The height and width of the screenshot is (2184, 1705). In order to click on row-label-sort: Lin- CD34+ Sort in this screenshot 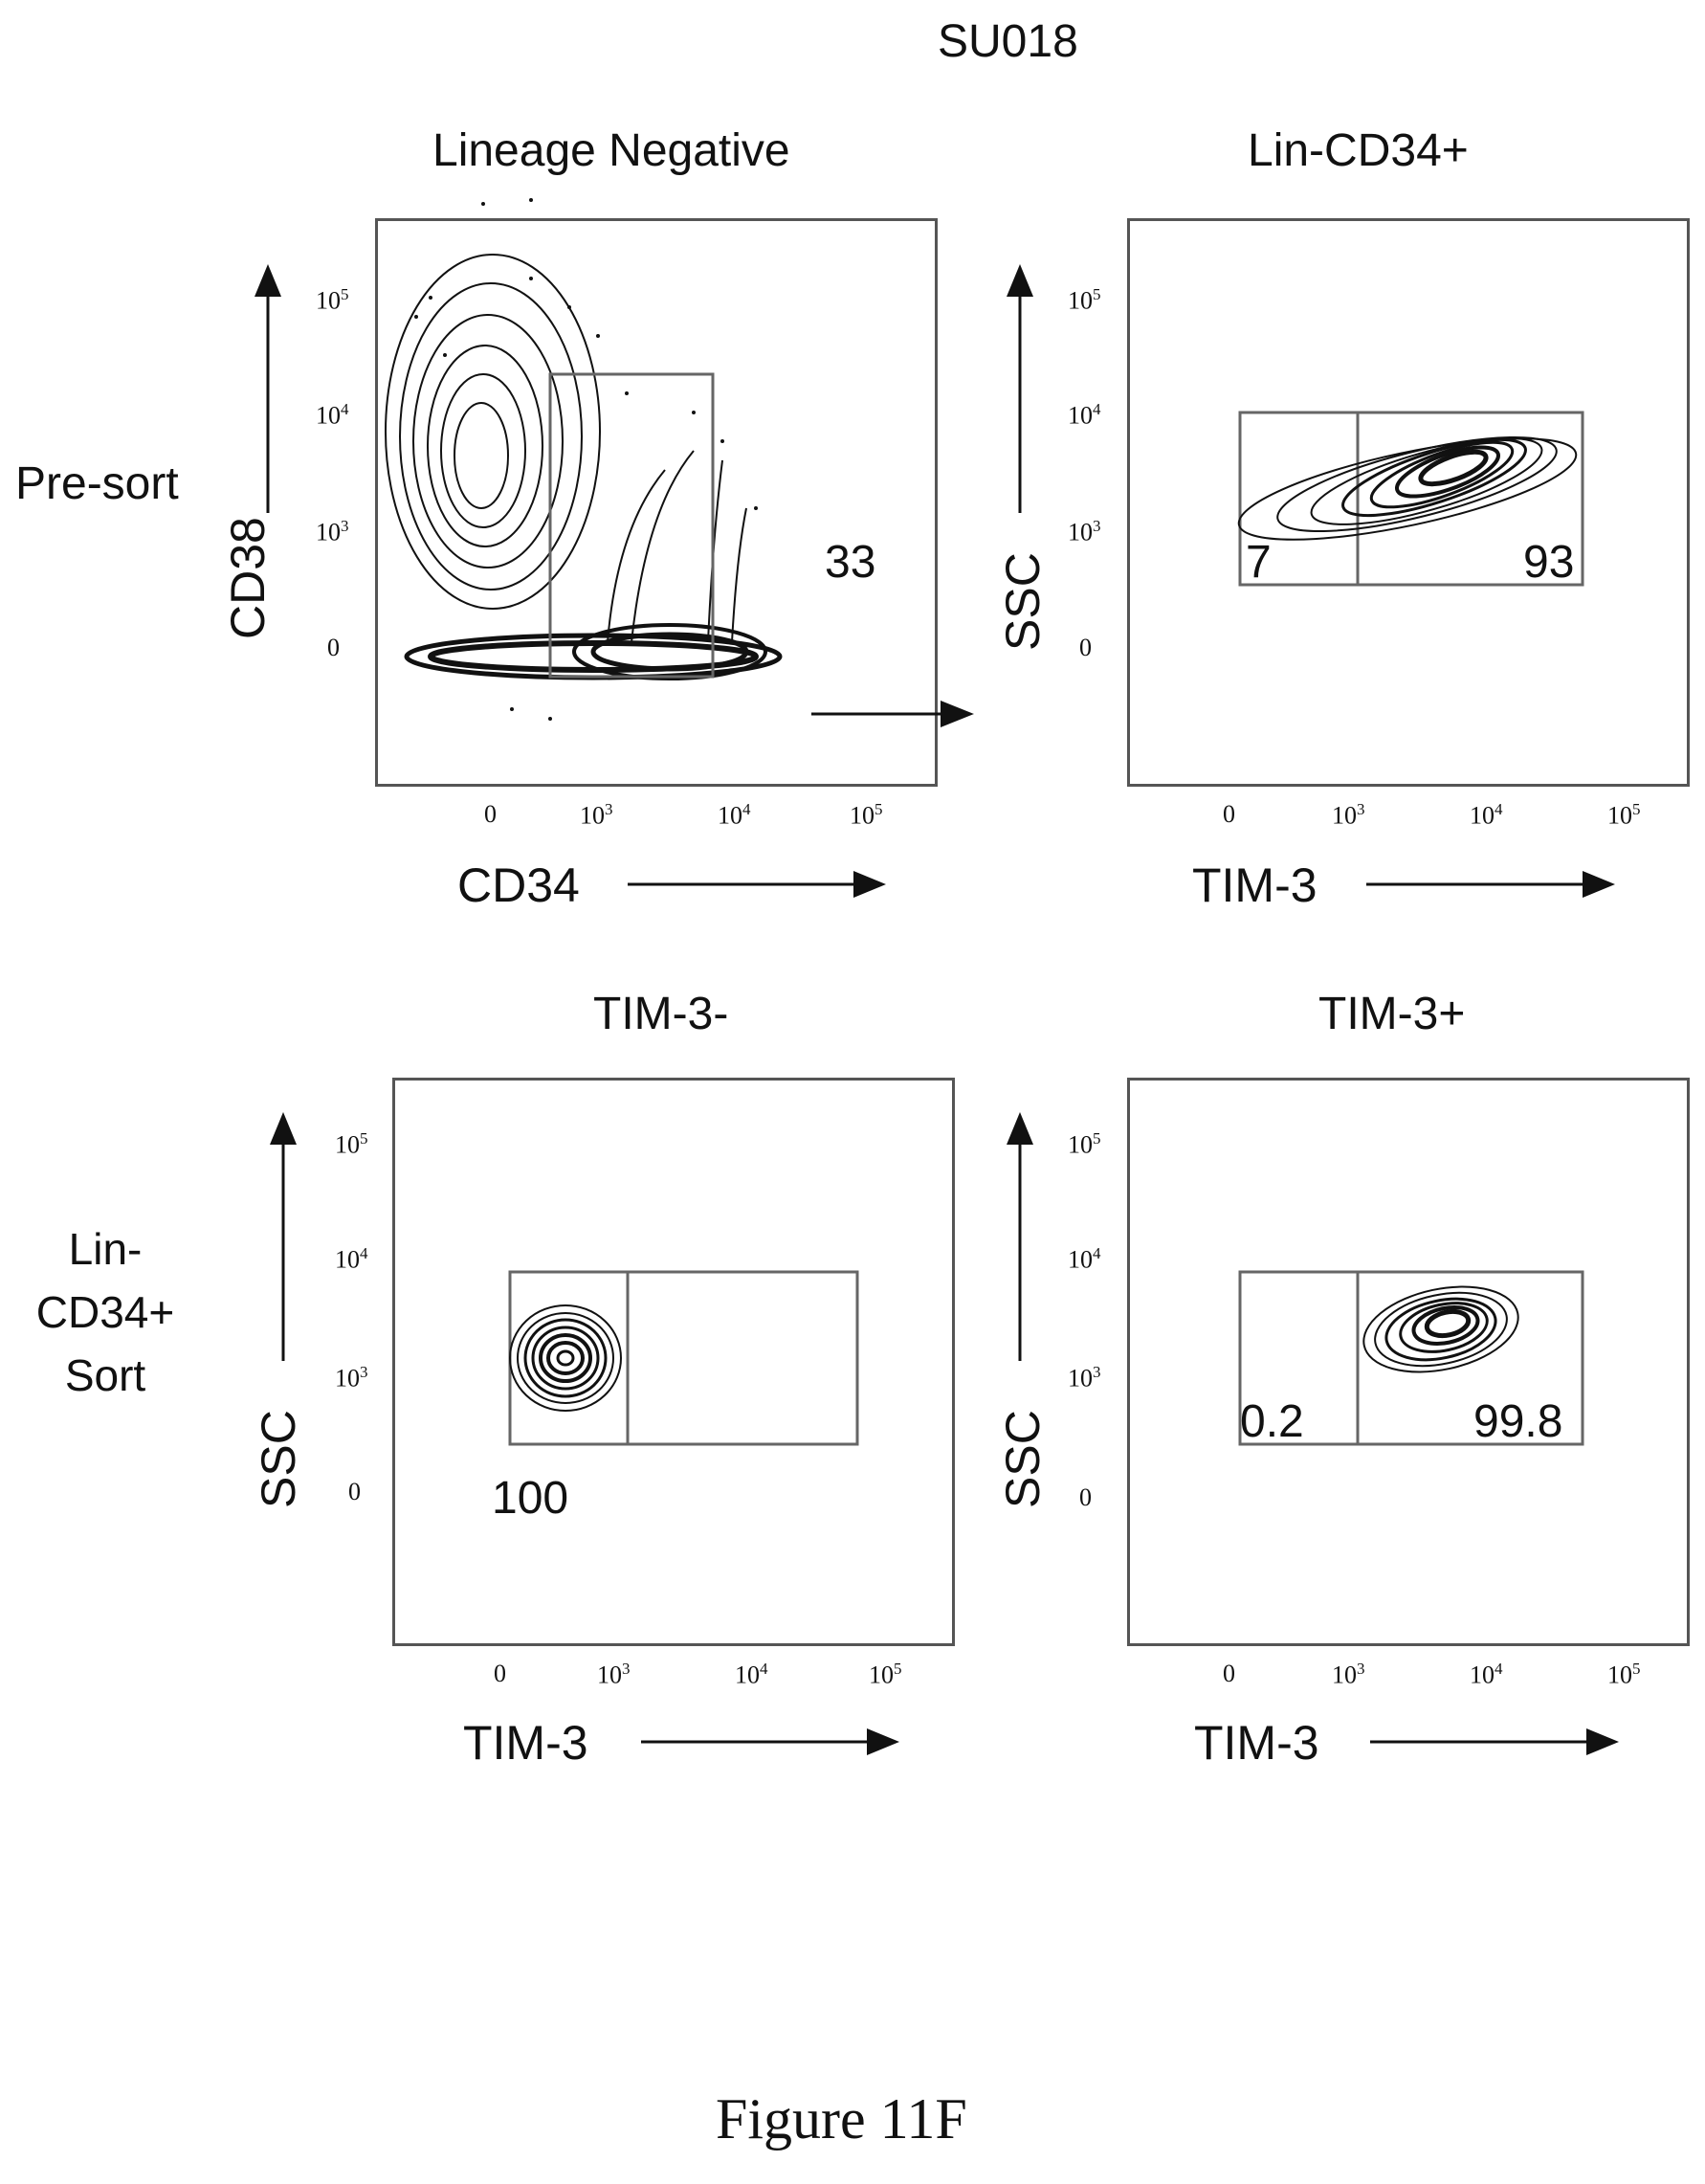, I will do `click(105, 1312)`.